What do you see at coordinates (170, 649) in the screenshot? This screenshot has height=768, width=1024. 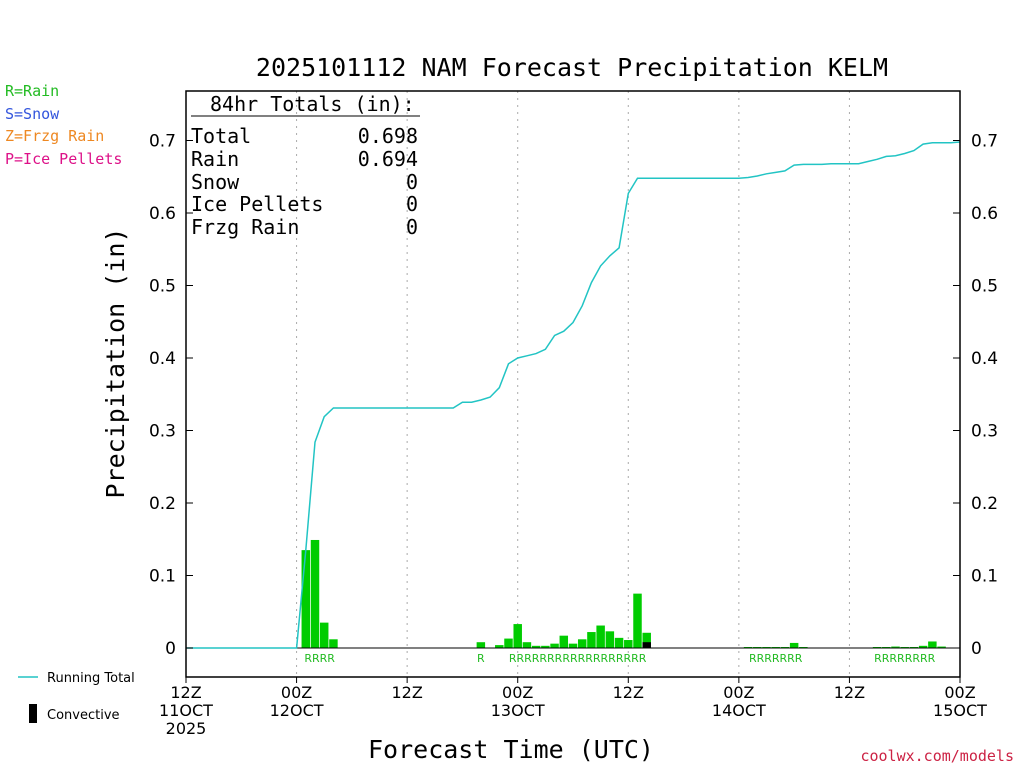 I see `y-tick-label-left: 0` at bounding box center [170, 649].